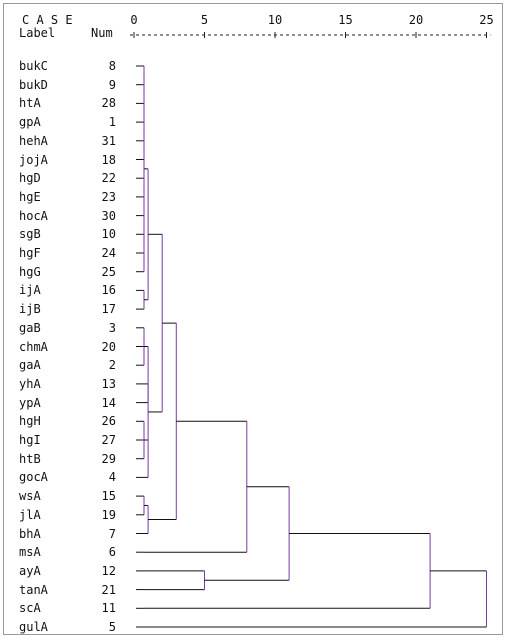 This screenshot has height=640, width=508. I want to click on axis-tick-label: 5, so click(204, 20).